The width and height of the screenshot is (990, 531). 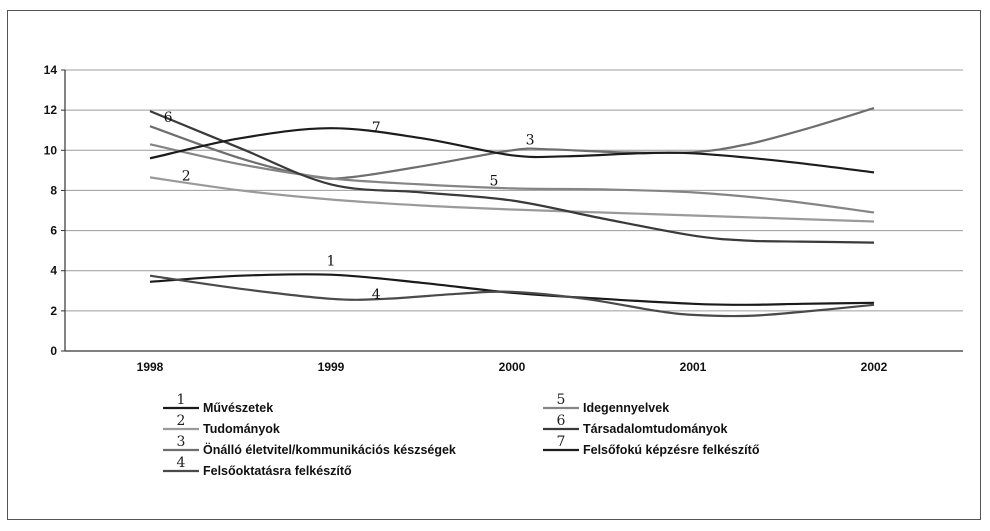 What do you see at coordinates (329, 449) in the screenshot?
I see `legend-label: Önálló életvitel/kommunikációs készségek` at bounding box center [329, 449].